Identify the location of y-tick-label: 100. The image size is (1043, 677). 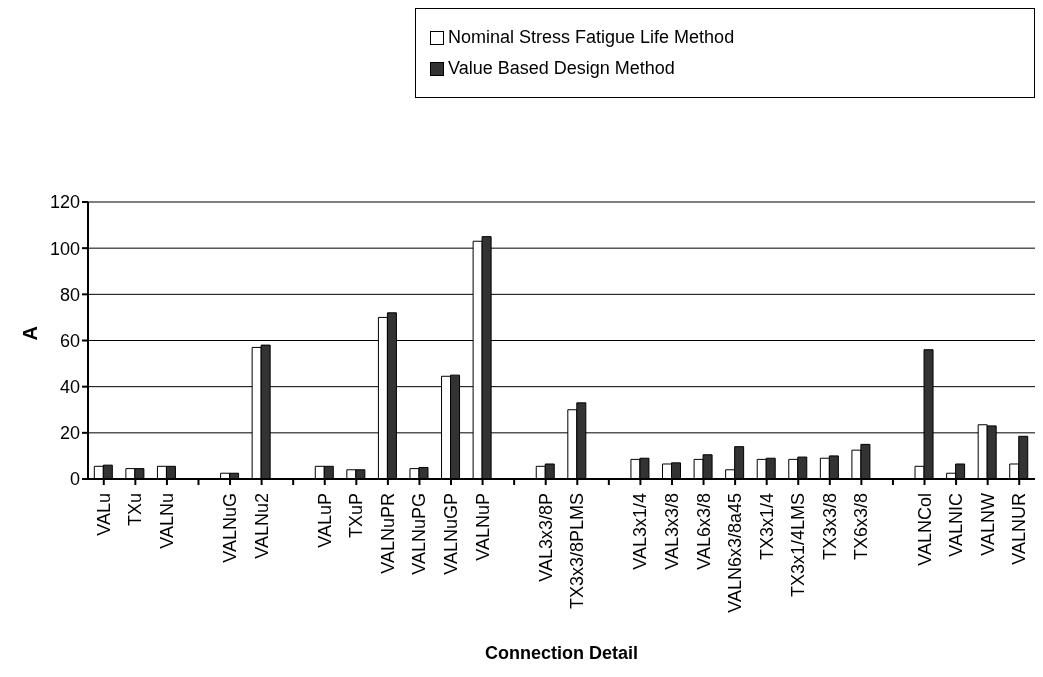
(64, 248).